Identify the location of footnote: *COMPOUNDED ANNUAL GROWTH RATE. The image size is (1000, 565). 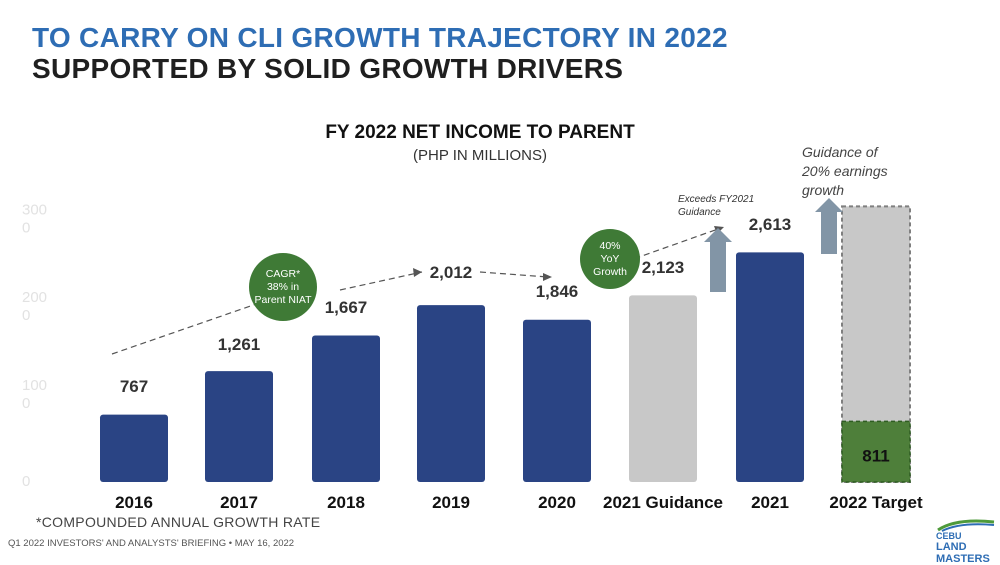
(178, 522).